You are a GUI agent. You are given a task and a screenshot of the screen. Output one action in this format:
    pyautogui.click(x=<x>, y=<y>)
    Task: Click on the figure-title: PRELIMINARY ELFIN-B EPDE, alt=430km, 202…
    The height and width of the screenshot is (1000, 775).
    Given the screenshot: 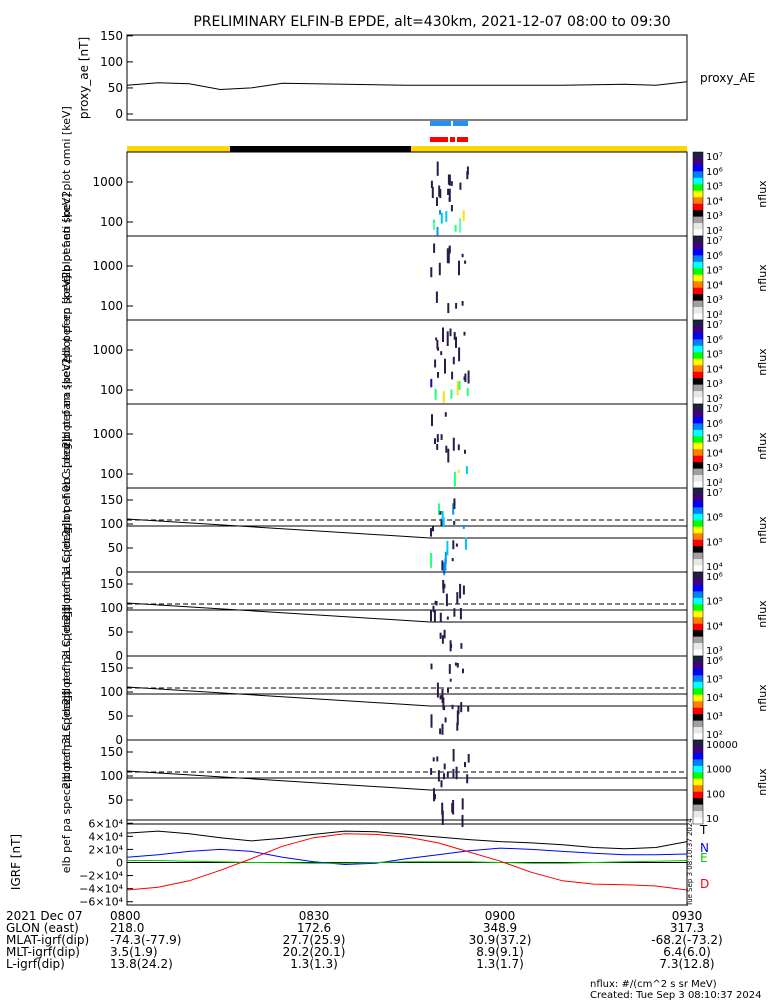 What is the action you would take?
    pyautogui.click(x=431, y=22)
    